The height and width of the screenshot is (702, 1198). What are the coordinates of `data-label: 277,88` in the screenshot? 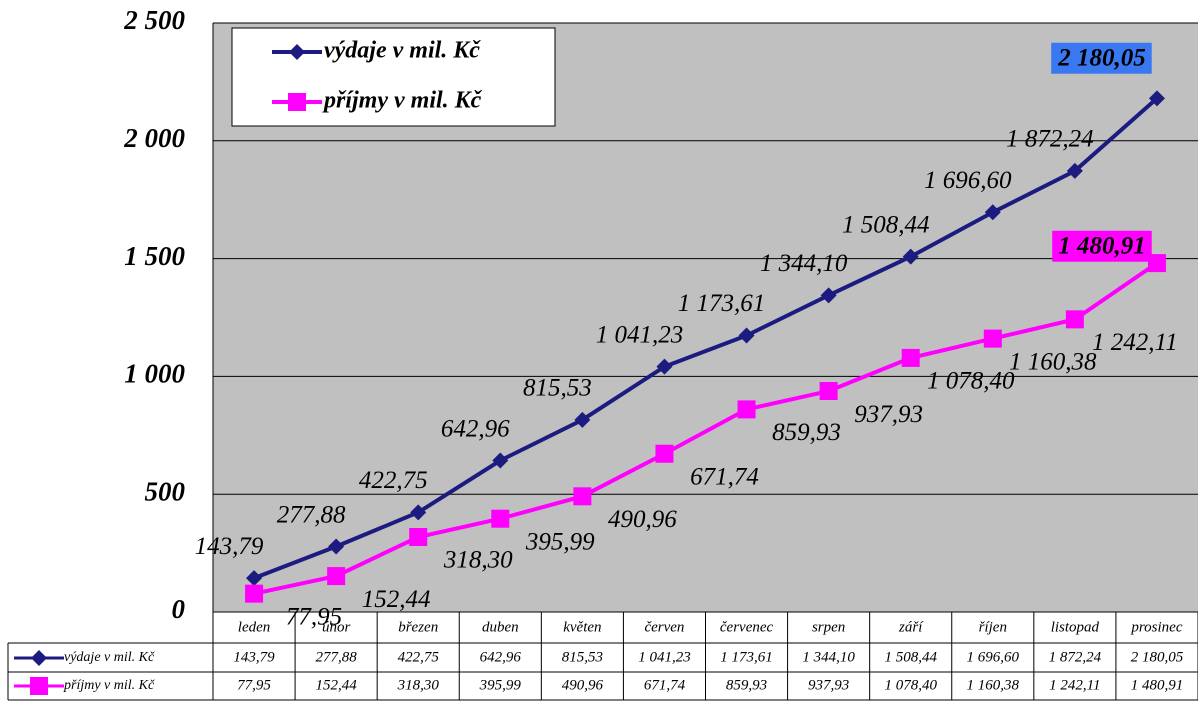 It's located at (311, 514).